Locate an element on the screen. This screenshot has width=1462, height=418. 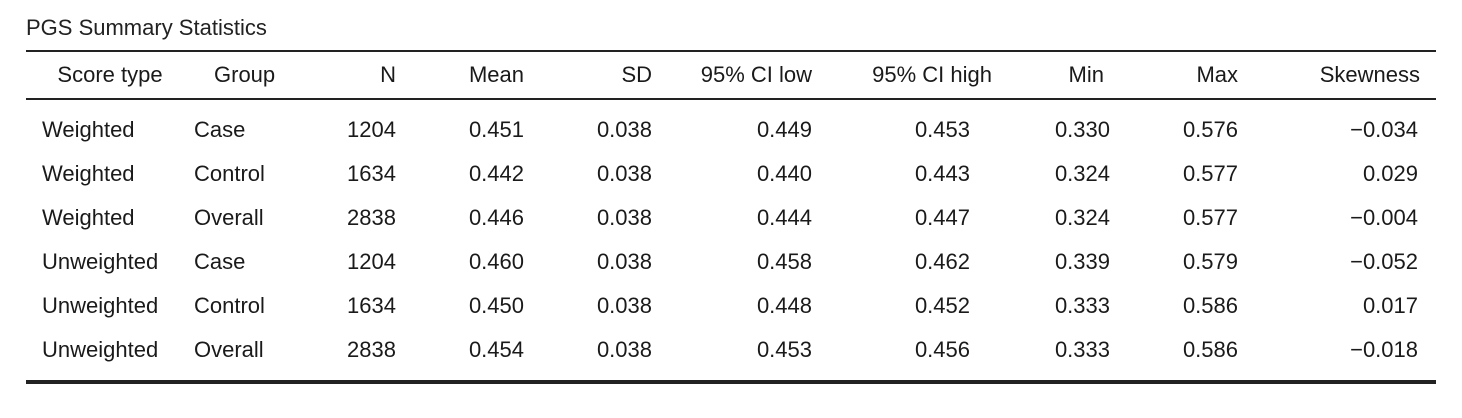
cell-min: 0.339 is located at coordinates (1082, 261).